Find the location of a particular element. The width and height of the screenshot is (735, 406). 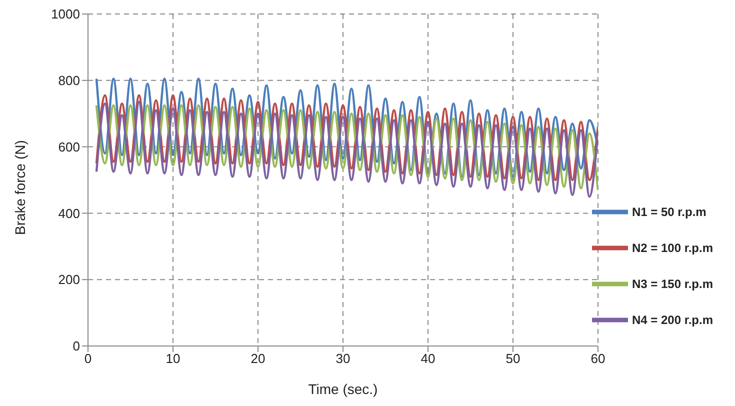

x-tick-label: 60 is located at coordinates (598, 358).